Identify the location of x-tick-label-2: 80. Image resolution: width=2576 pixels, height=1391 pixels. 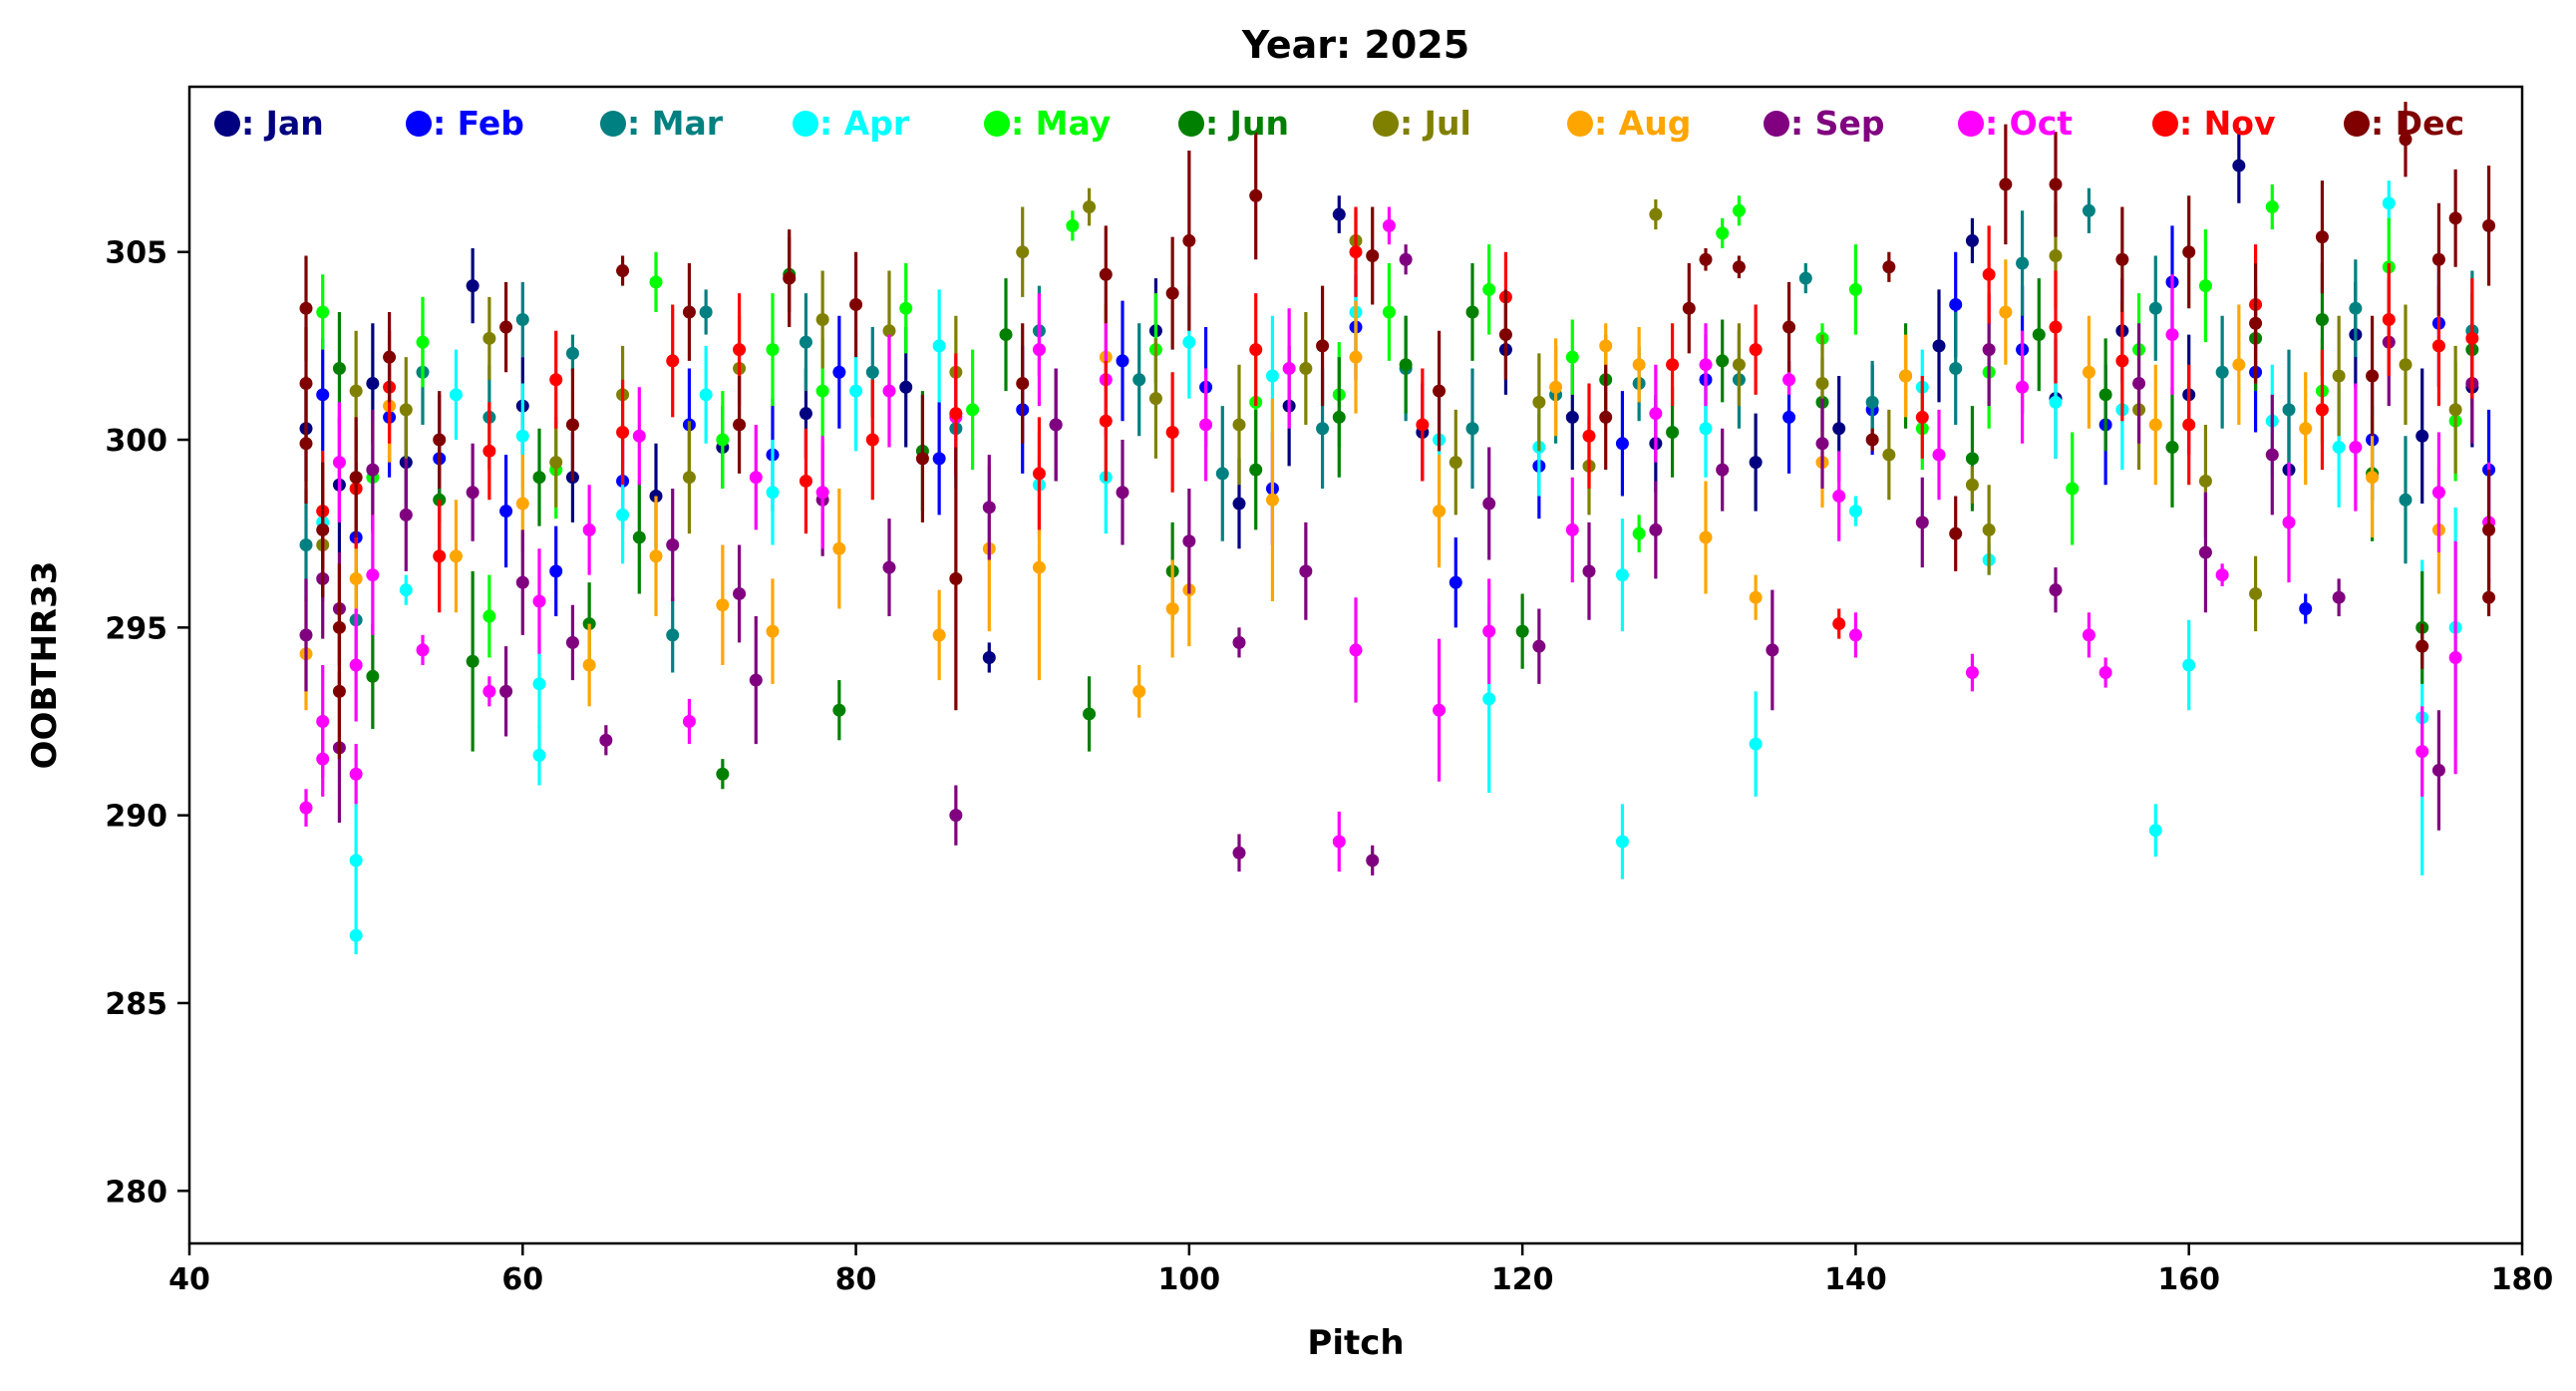
(856, 1280).